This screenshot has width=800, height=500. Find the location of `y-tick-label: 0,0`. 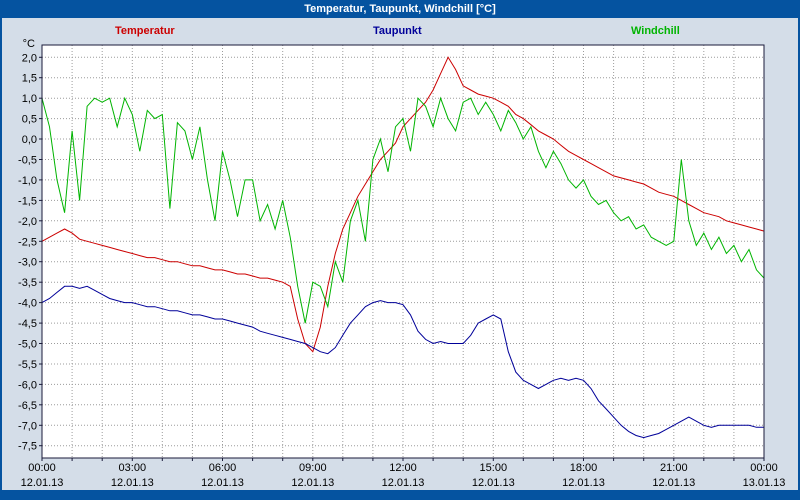

y-tick-label: 0,0 is located at coordinates (29, 140).